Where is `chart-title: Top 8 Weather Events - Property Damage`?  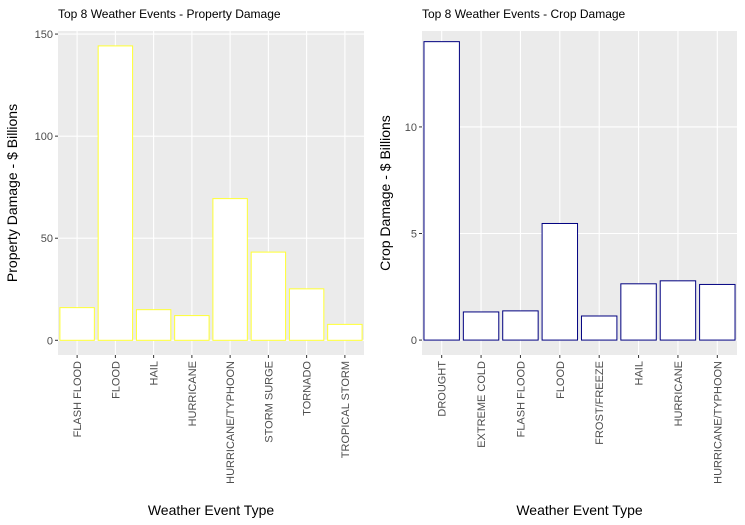 chart-title: Top 8 Weather Events - Property Damage is located at coordinates (169, 14).